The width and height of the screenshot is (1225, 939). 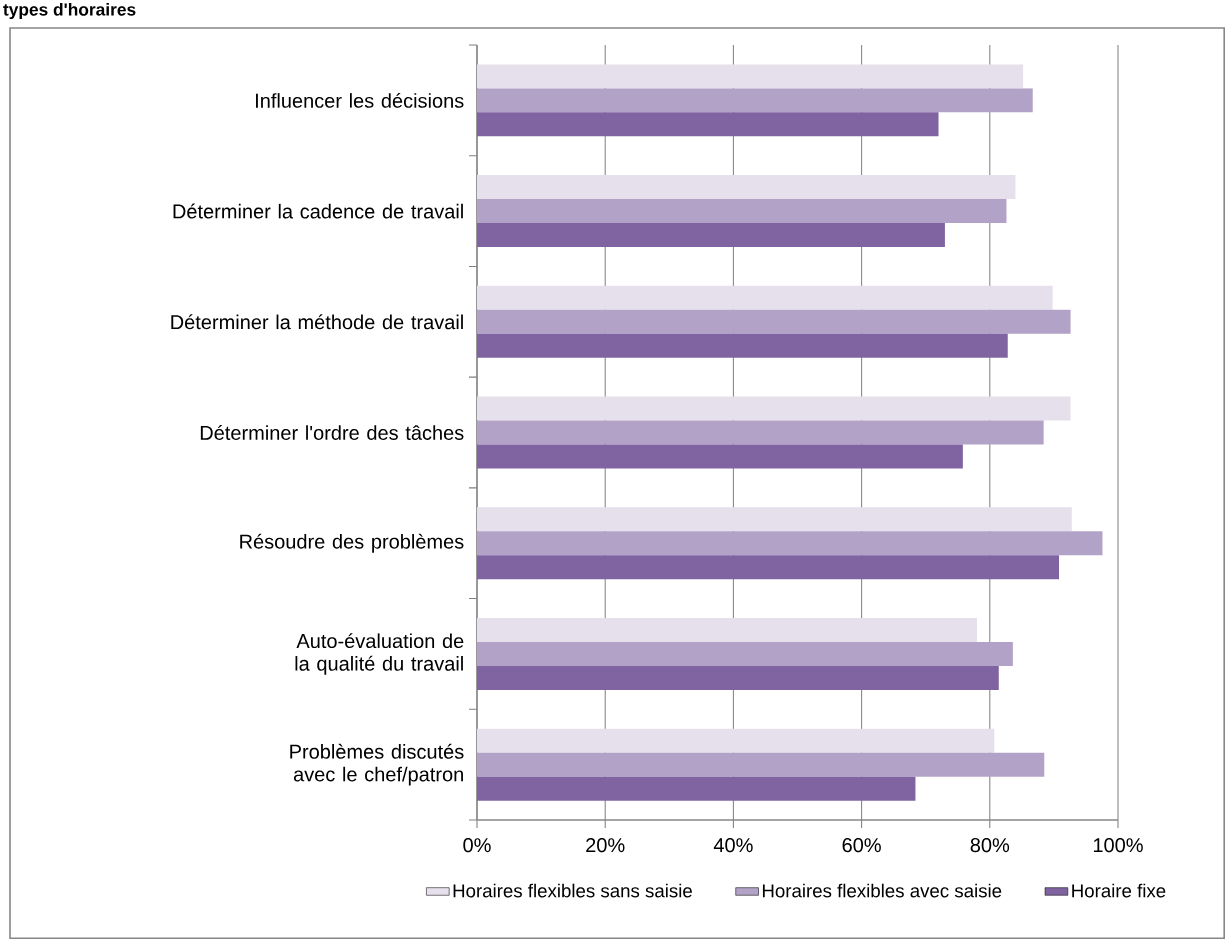 What do you see at coordinates (477, 845) in the screenshot?
I see `x-tick-label: 0%` at bounding box center [477, 845].